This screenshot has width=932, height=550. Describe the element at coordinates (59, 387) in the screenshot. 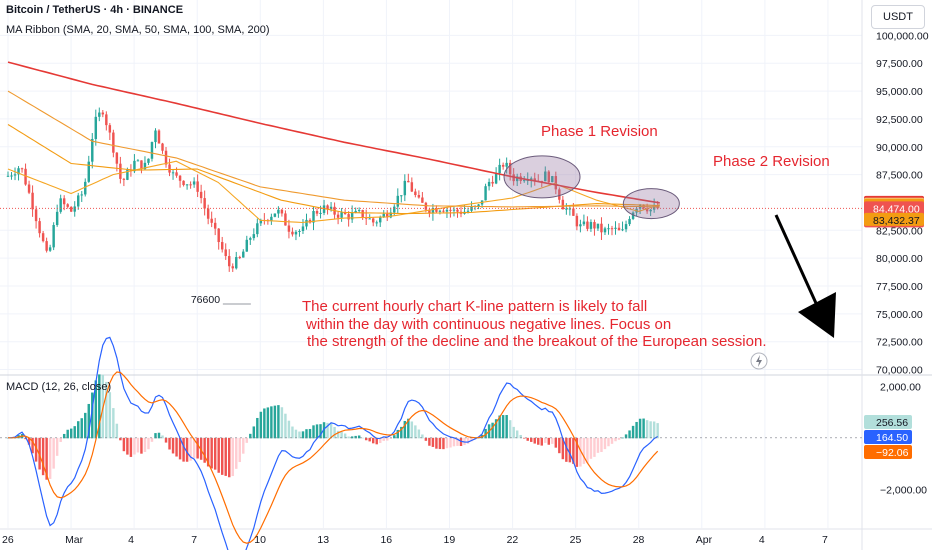

I see `macd-legend: MACD (12, 26, close)` at that location.